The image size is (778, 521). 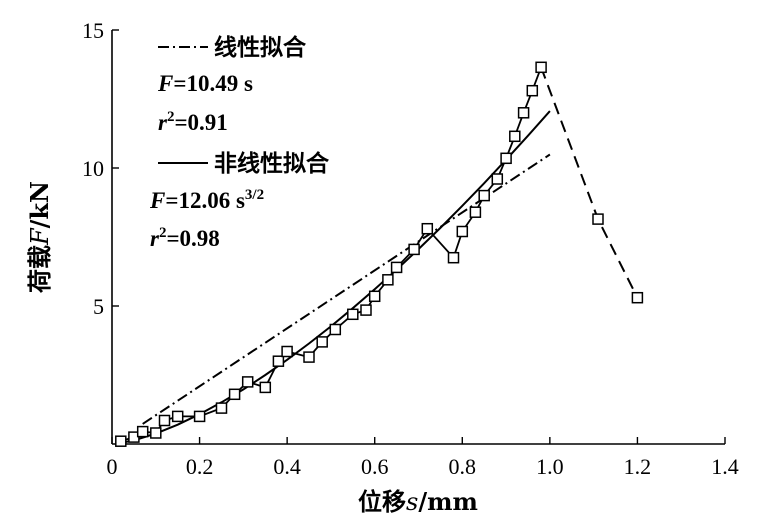 I want to click on x-axis-title: 位移s/mm, so click(x=418, y=501).